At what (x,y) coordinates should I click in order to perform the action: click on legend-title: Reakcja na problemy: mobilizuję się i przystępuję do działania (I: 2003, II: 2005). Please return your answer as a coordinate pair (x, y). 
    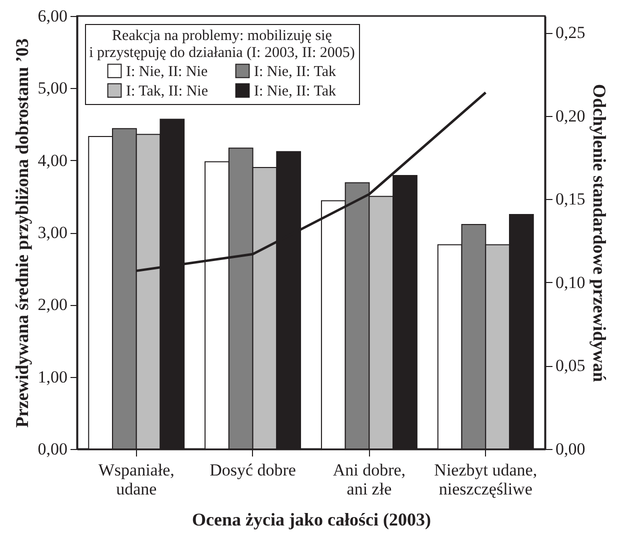
    Looking at the image, I should click on (222, 44).